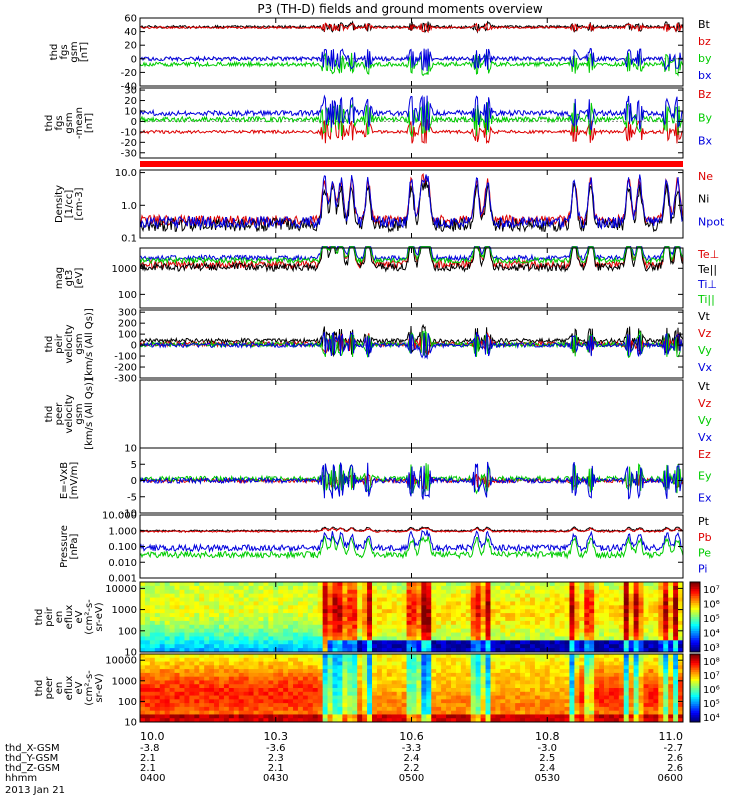 The image size is (750, 804). What do you see at coordinates (130, 653) in the screenshot?
I see `ytick-label-s0-3: 10` at bounding box center [130, 653].